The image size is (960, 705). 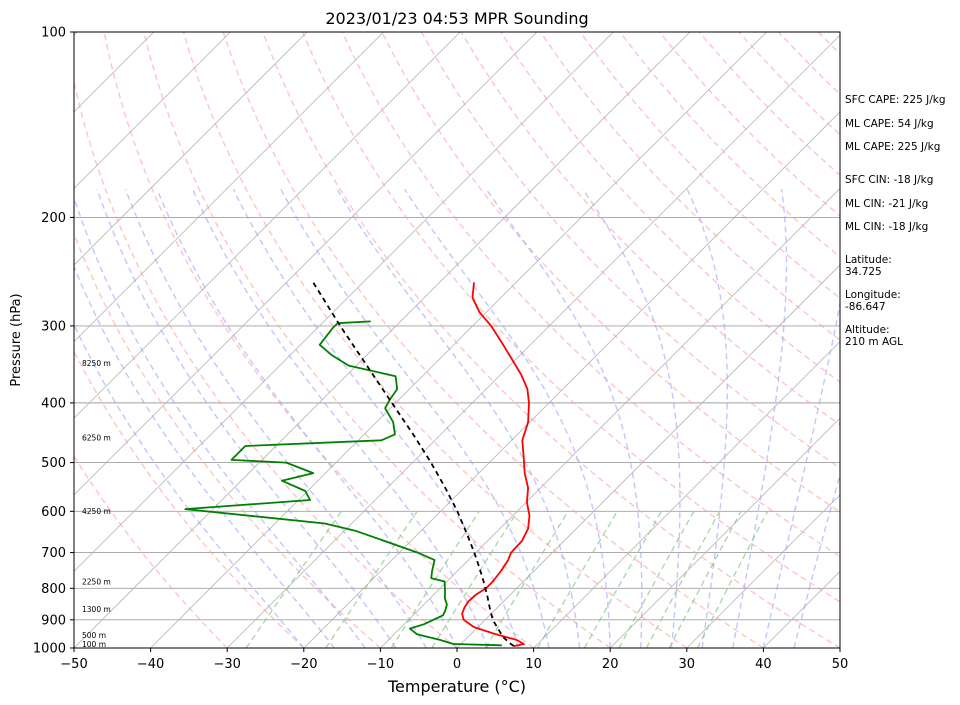 I want to click on x-tick-label: −40, so click(x=150, y=664).